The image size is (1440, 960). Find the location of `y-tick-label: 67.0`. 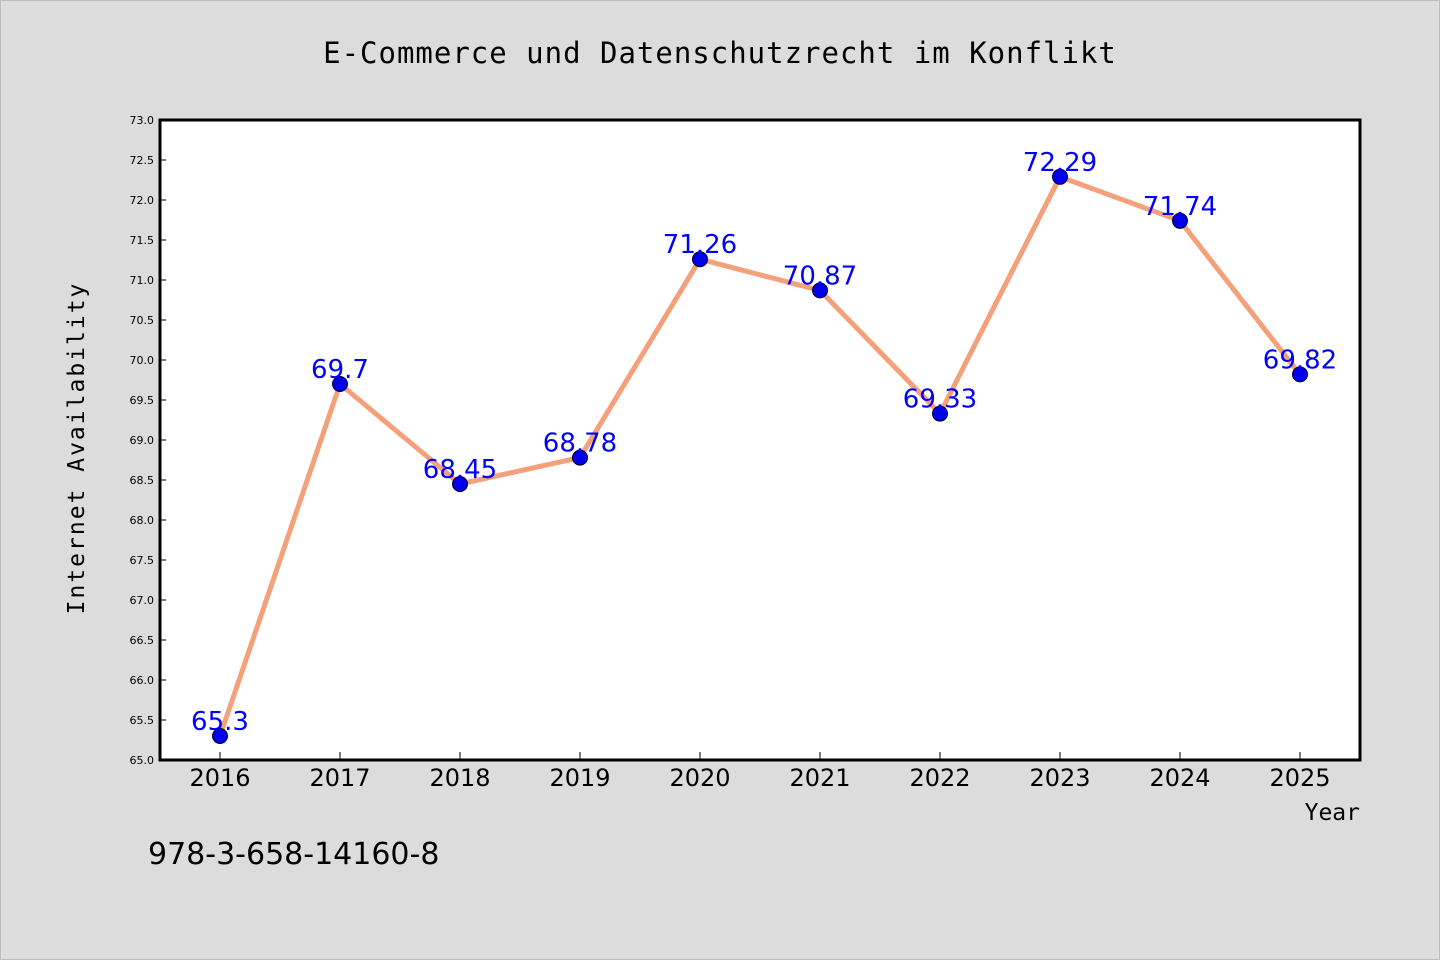

y-tick-label: 67.0 is located at coordinates (142, 600).